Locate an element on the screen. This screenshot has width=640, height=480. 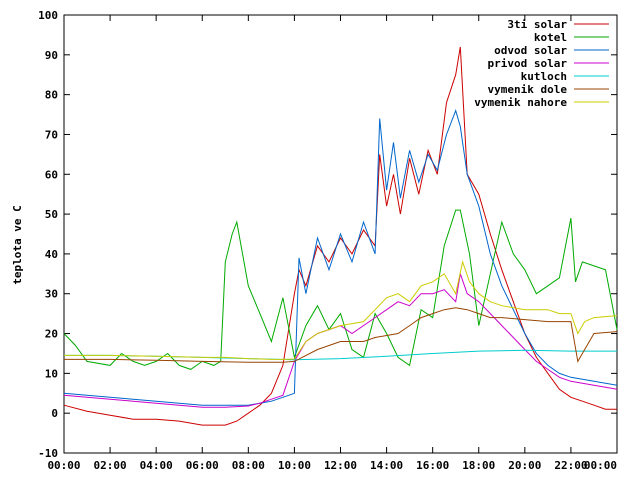
legend-label: odvod solar is located at coordinates (530, 50).